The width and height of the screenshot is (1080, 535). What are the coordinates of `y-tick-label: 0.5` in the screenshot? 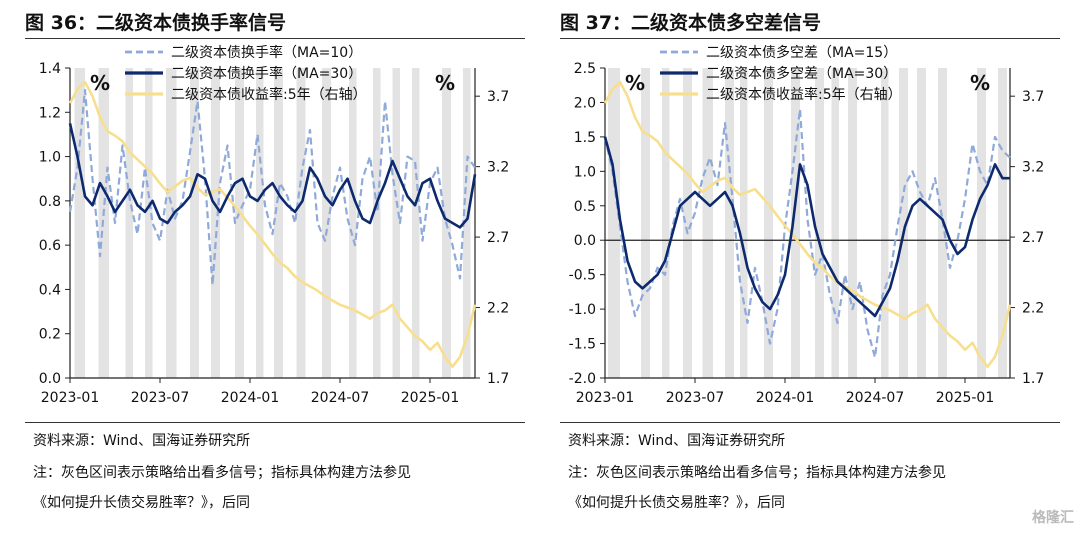 It's located at (585, 207).